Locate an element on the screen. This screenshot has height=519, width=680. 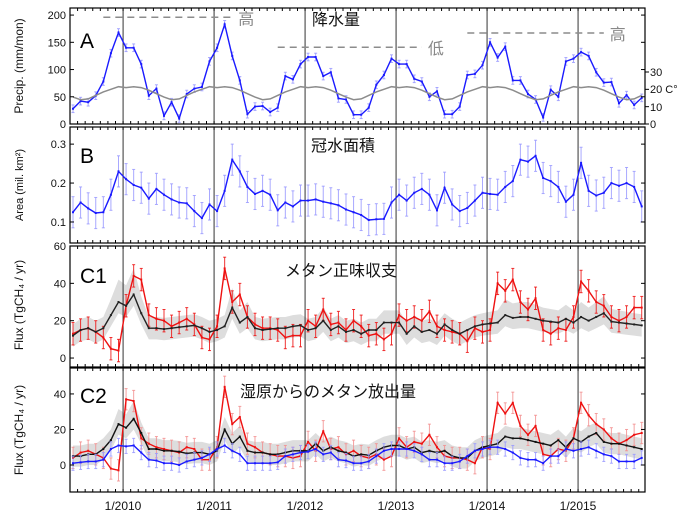
series-line-c2-red is located at coordinates (357, 429).